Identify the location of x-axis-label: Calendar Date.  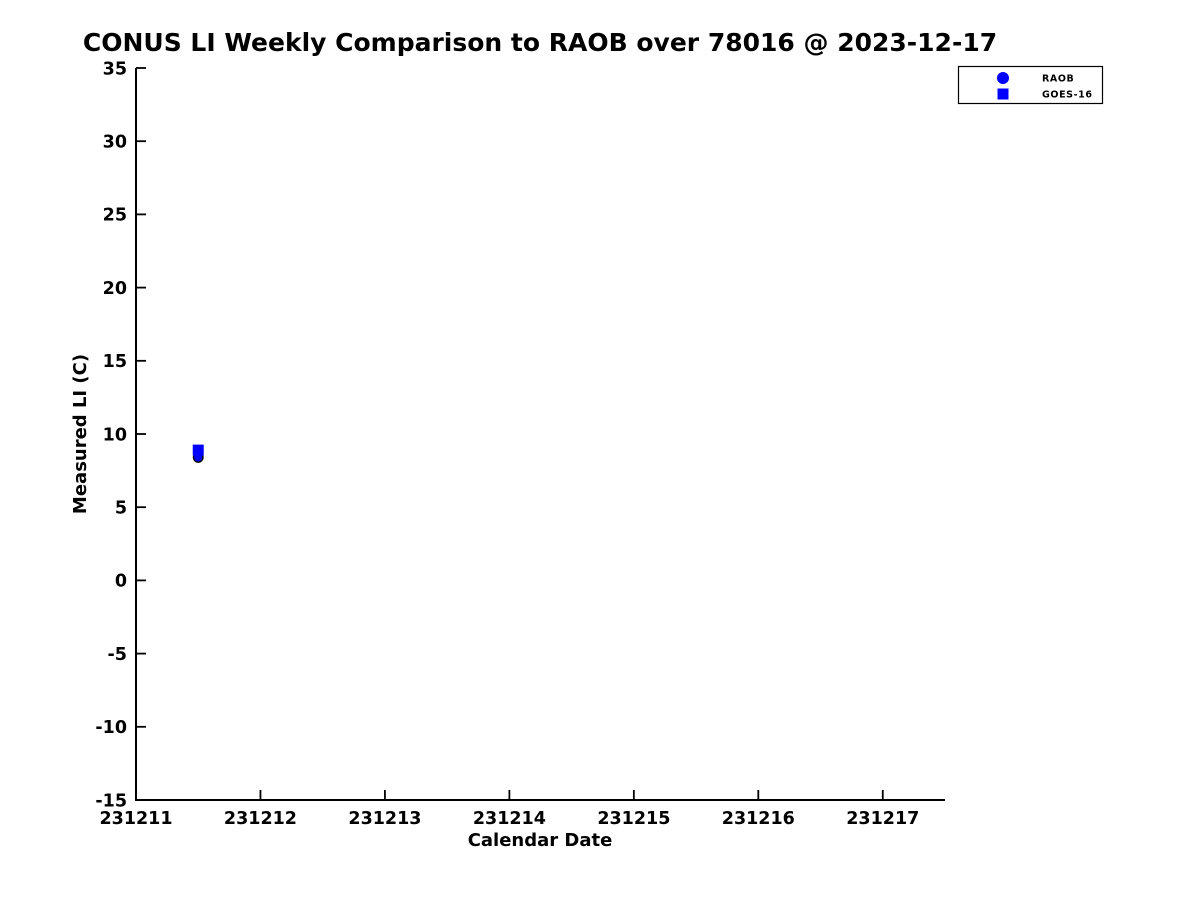
(540, 840).